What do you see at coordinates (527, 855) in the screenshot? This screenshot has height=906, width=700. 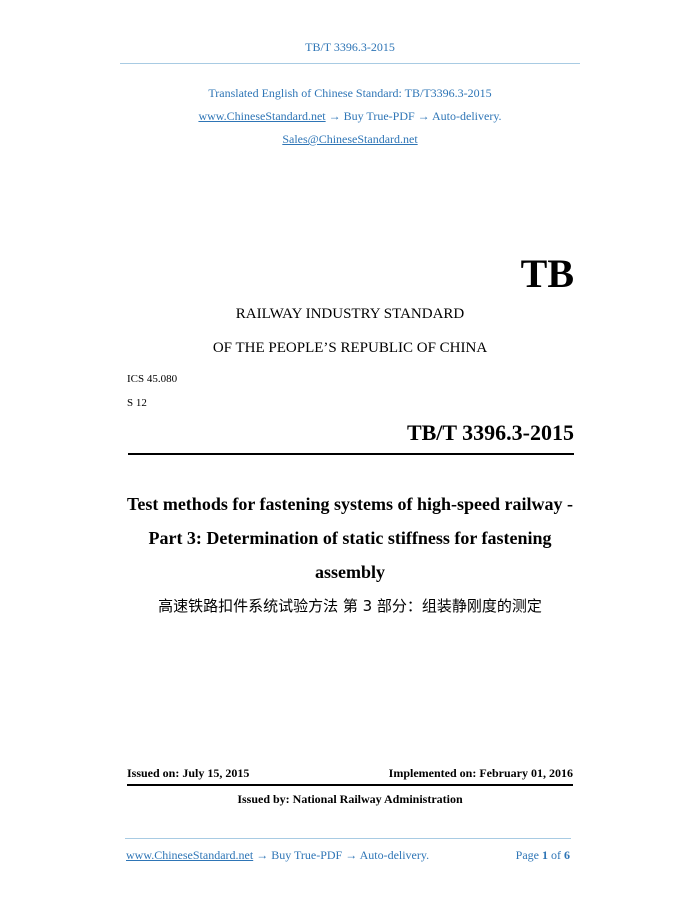 I see `page-label: Page` at bounding box center [527, 855].